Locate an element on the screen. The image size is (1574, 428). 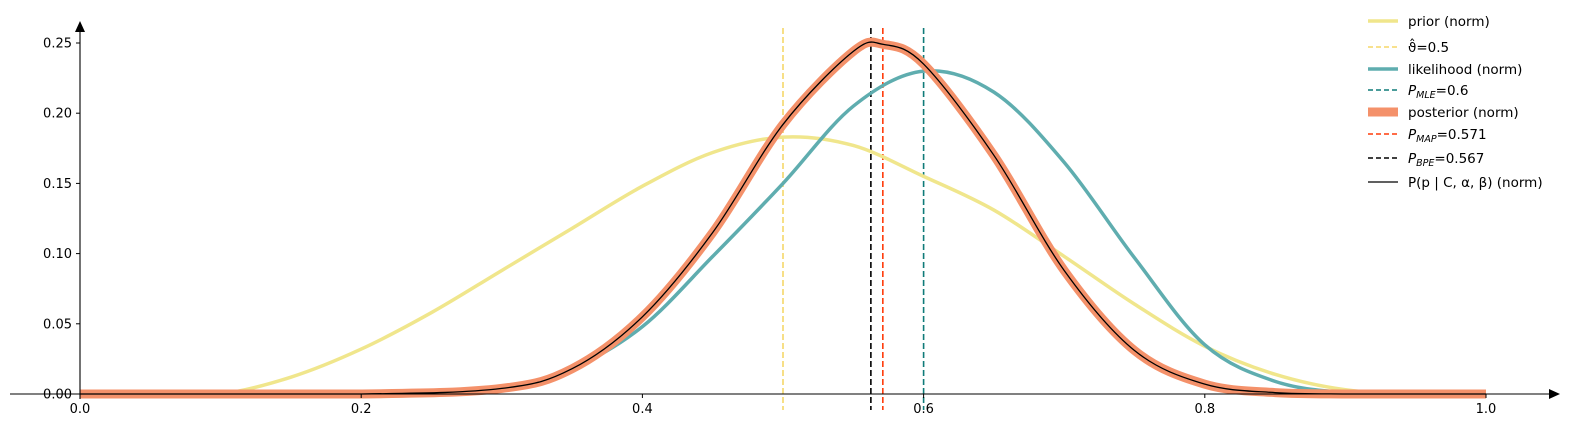
reference-lines is located at coordinates (853, 219).